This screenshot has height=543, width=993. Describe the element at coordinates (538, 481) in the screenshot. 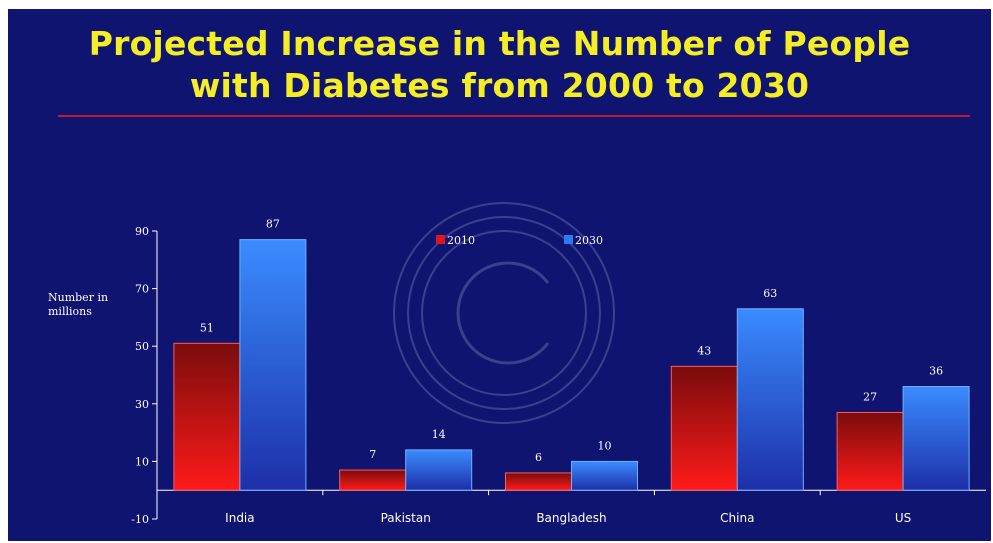

I see `bar-2010-bangladesh` at that location.